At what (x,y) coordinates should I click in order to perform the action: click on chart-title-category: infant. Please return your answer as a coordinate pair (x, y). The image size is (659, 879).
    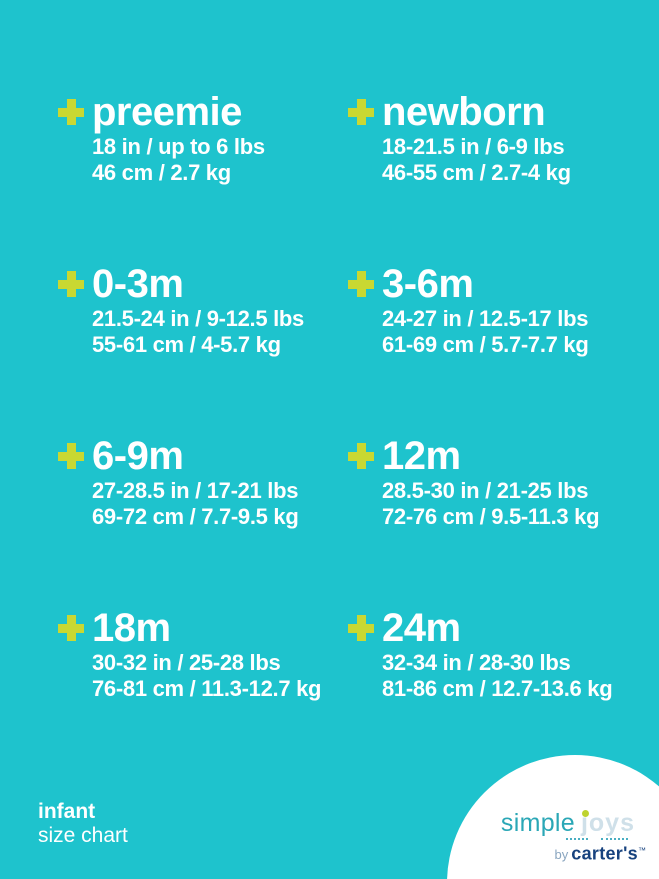
    Looking at the image, I should click on (67, 811).